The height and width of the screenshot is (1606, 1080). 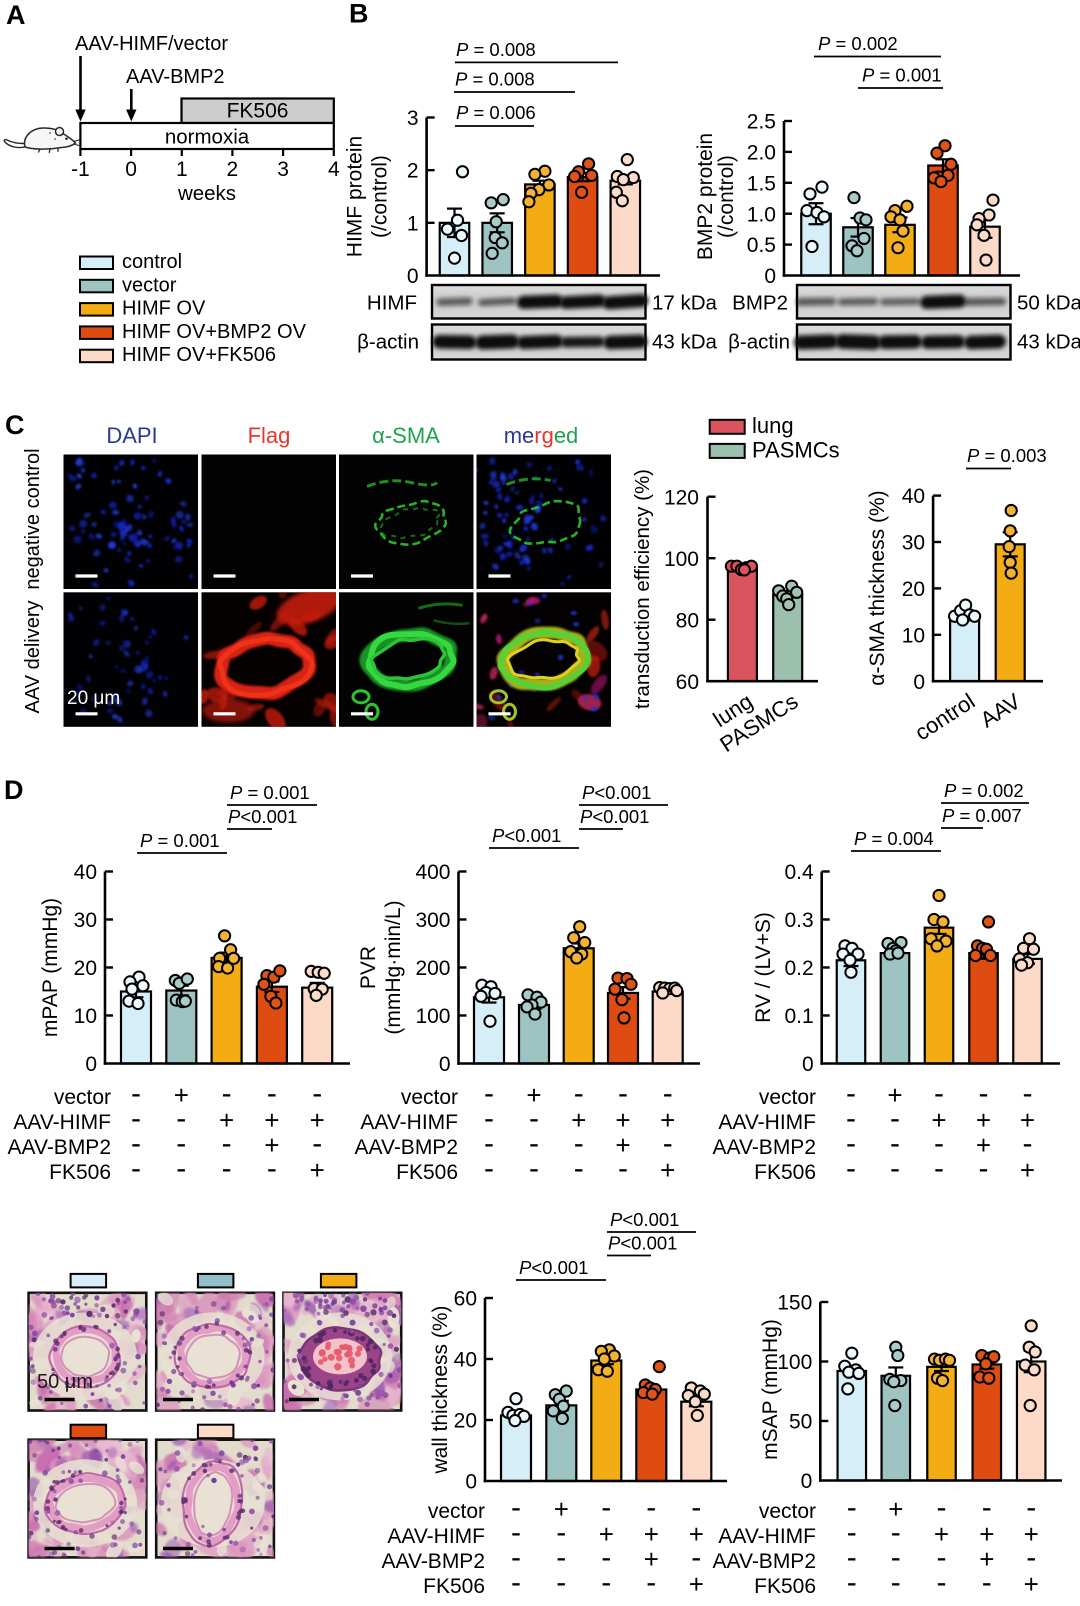 I want to click on svg-text: 300, so click(x=432, y=920).